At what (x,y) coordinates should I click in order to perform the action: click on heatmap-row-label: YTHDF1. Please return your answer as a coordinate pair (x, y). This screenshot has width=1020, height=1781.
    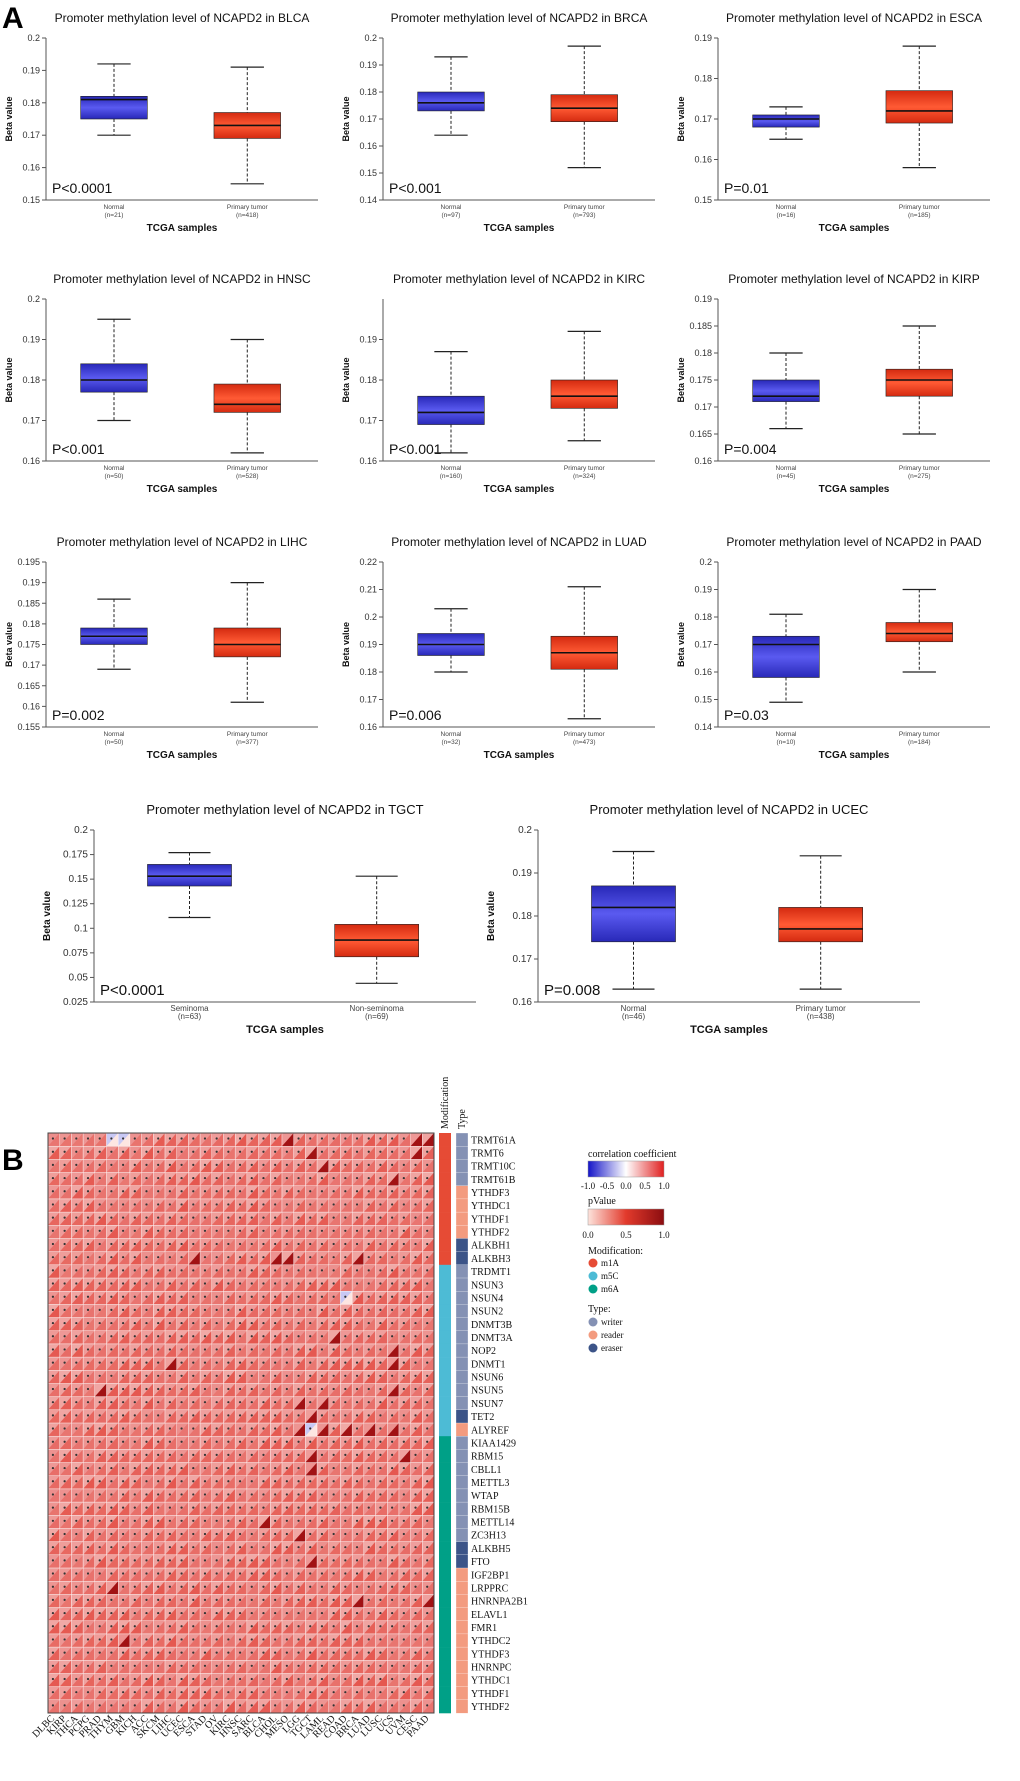
    Looking at the image, I should click on (490, 1694).